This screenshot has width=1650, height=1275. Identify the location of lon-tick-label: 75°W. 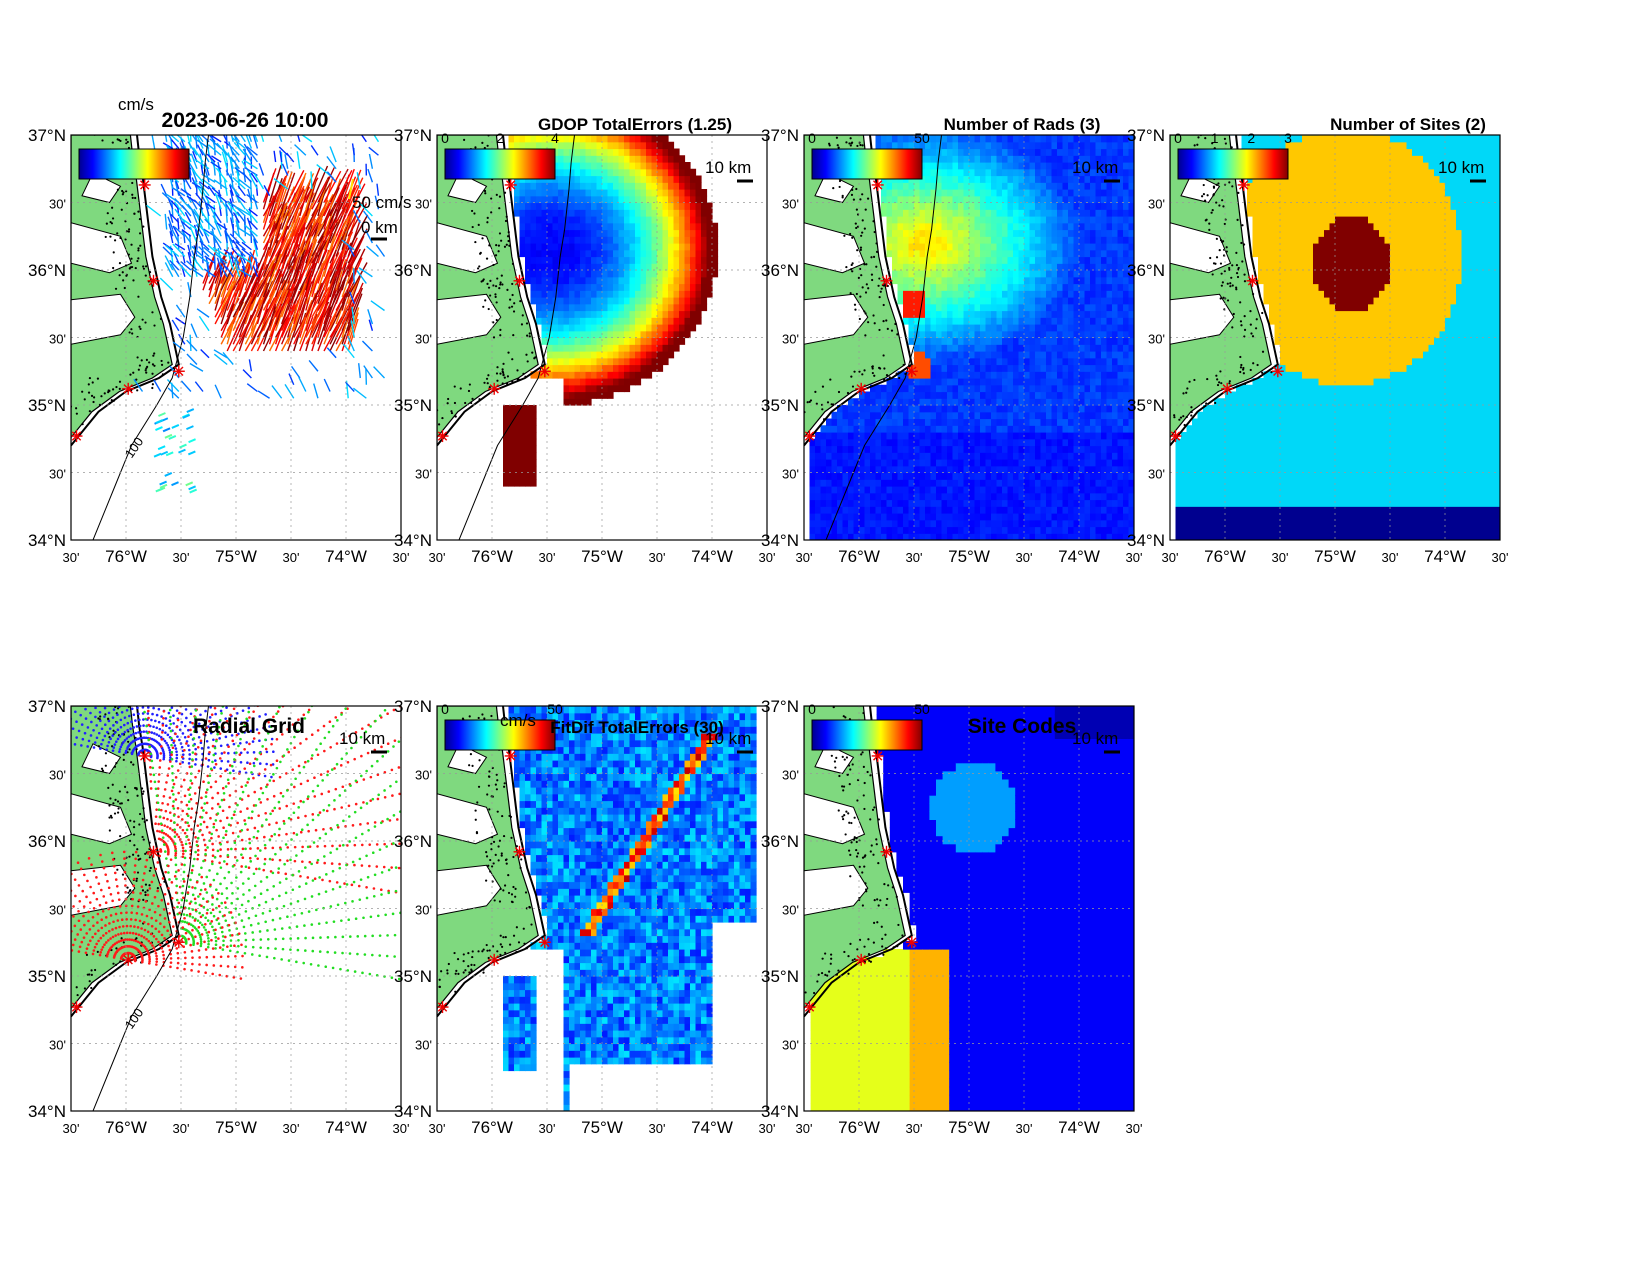
(236, 556).